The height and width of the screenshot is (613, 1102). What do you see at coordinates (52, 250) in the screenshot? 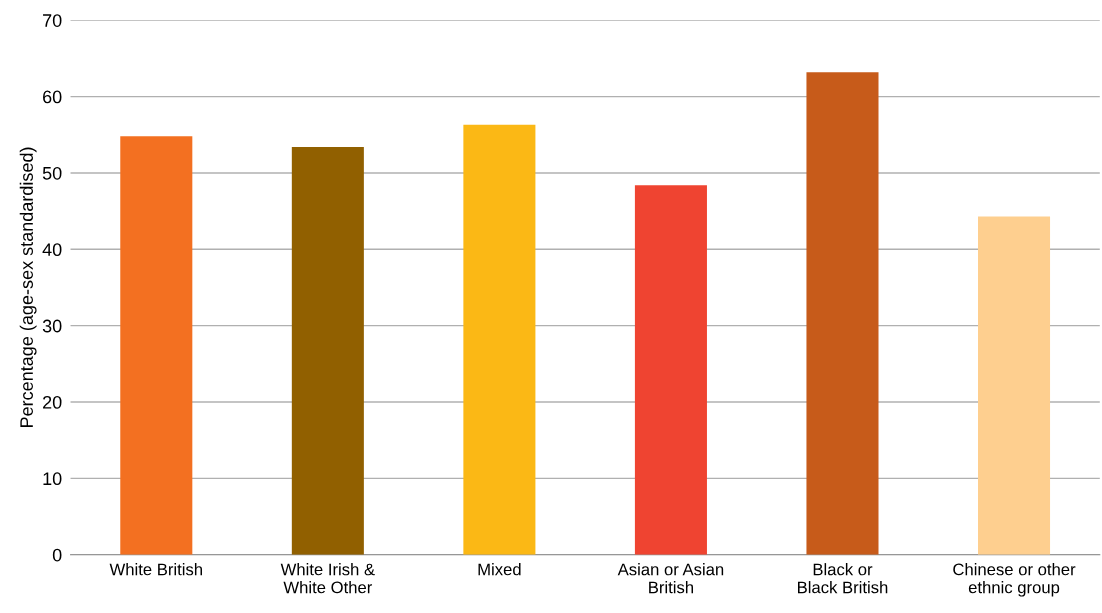
I see `y-tick-label: 40` at bounding box center [52, 250].